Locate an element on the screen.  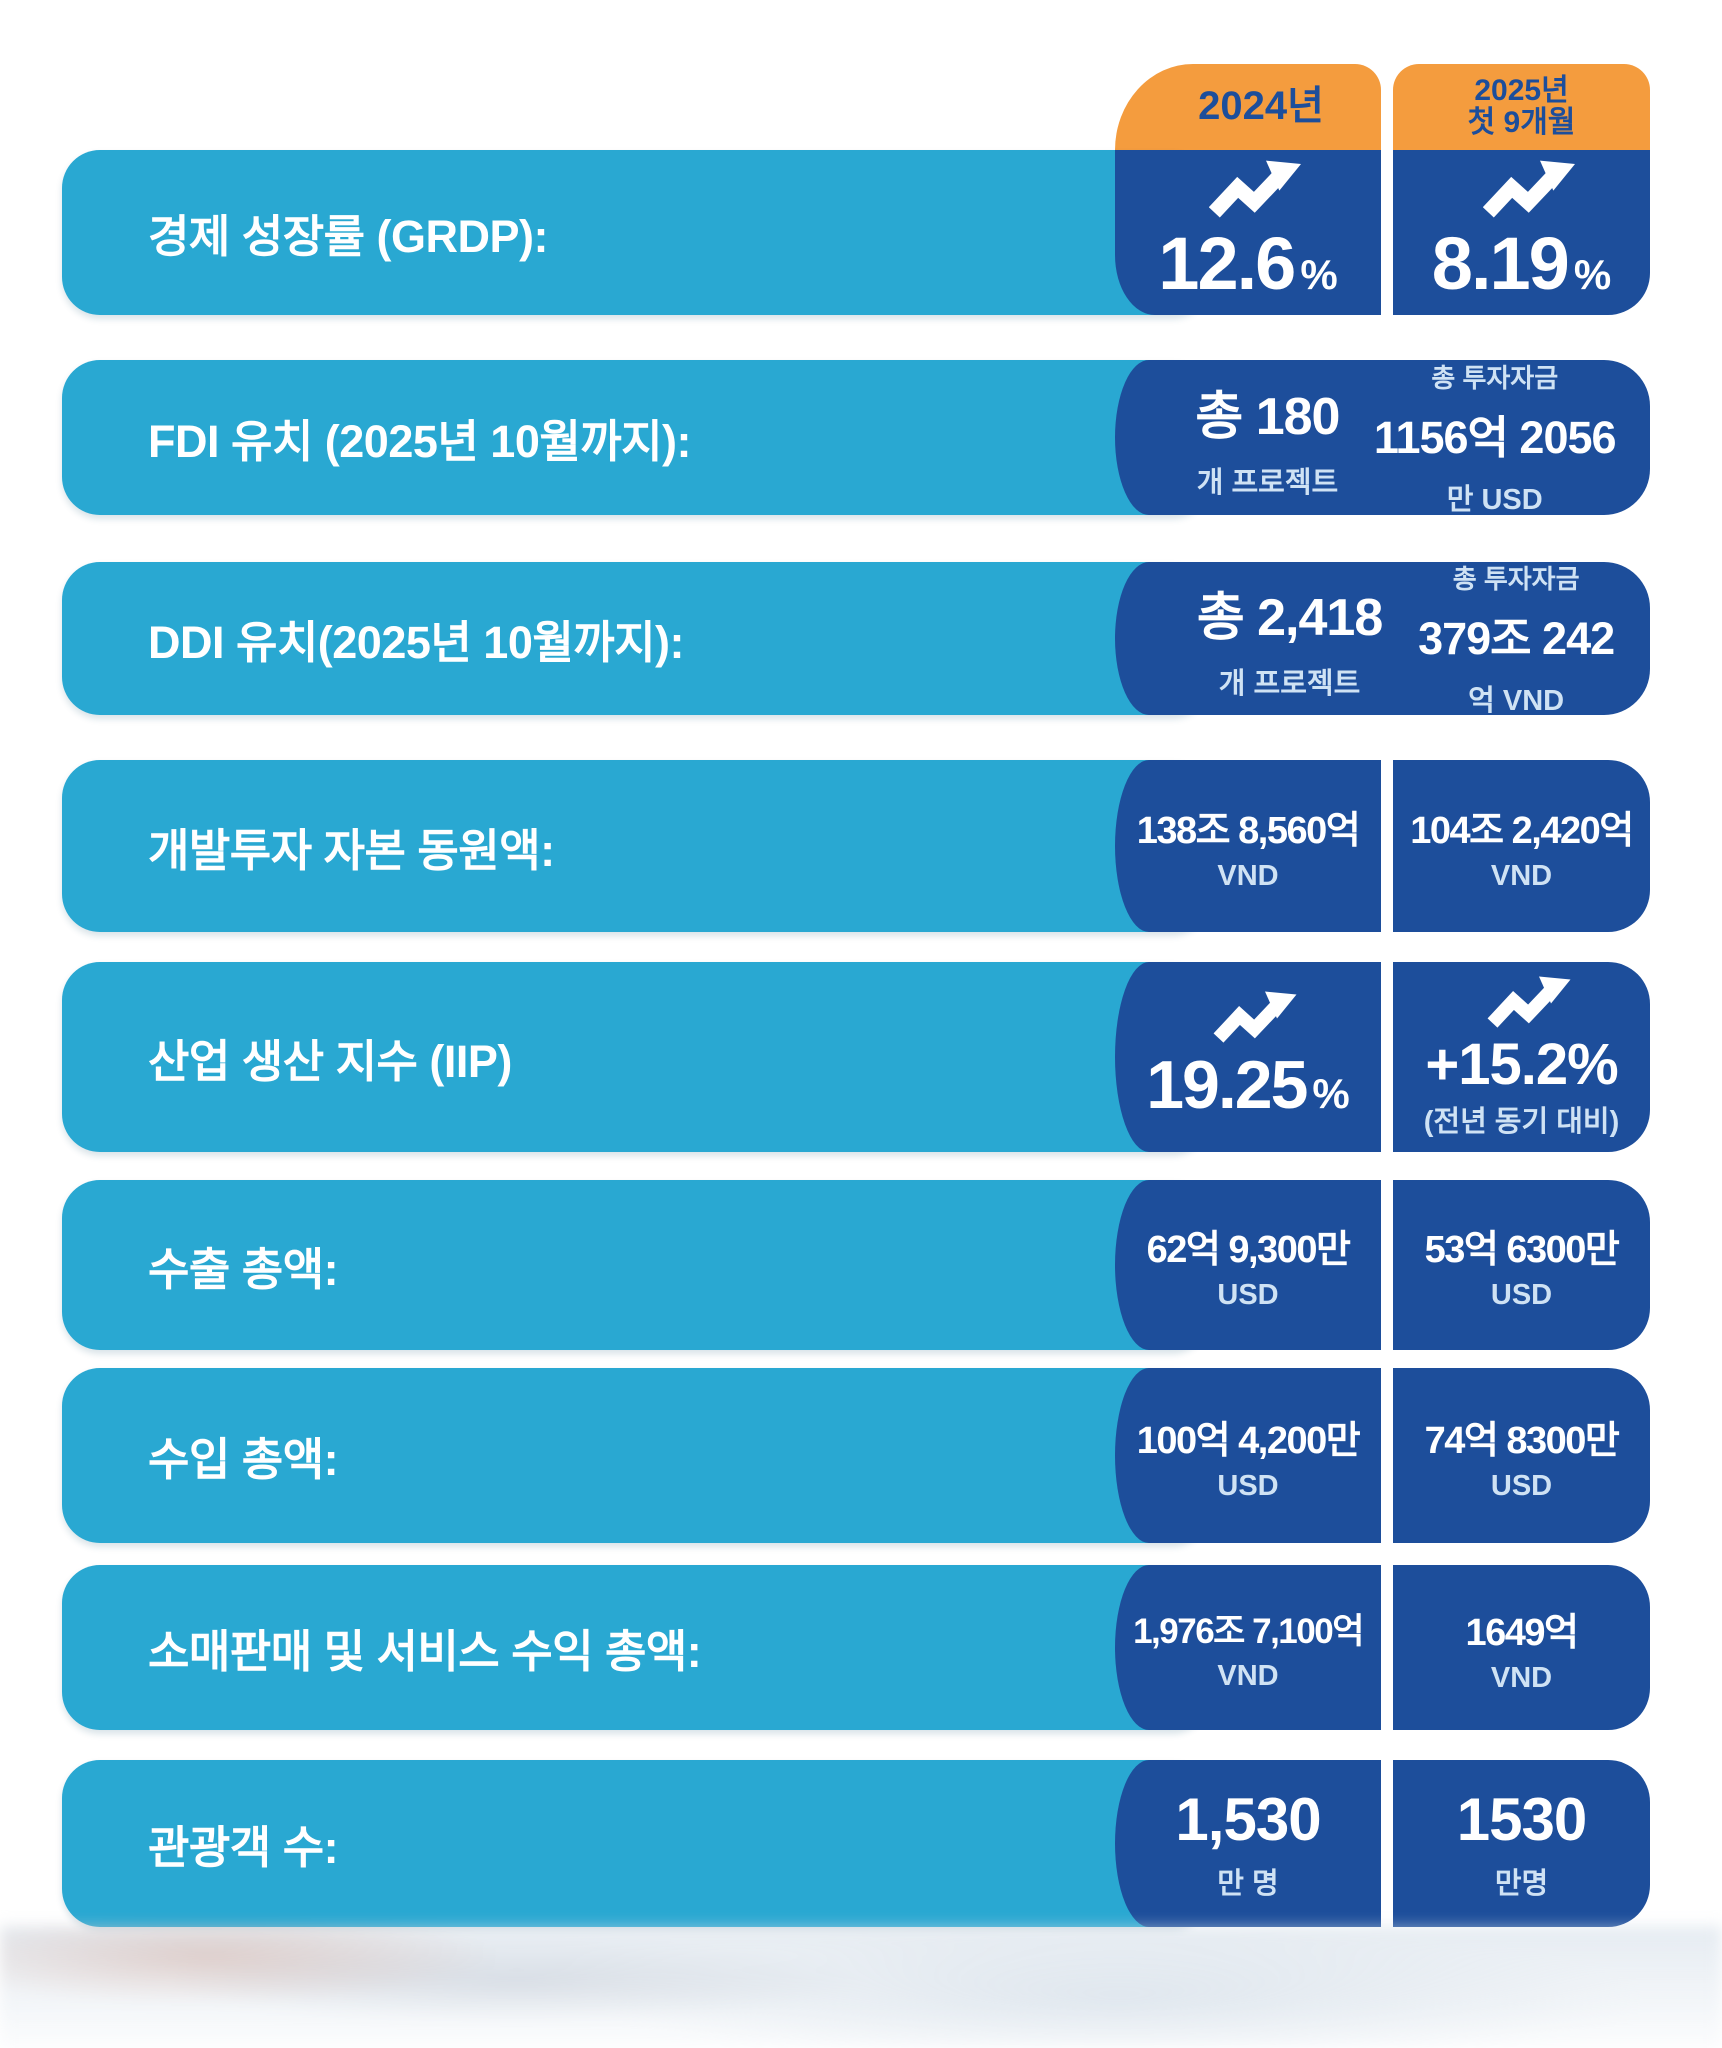
row-tourists: 관광객 수: 1,530 만 명 1530 만명 is located at coordinates (861, 1843).